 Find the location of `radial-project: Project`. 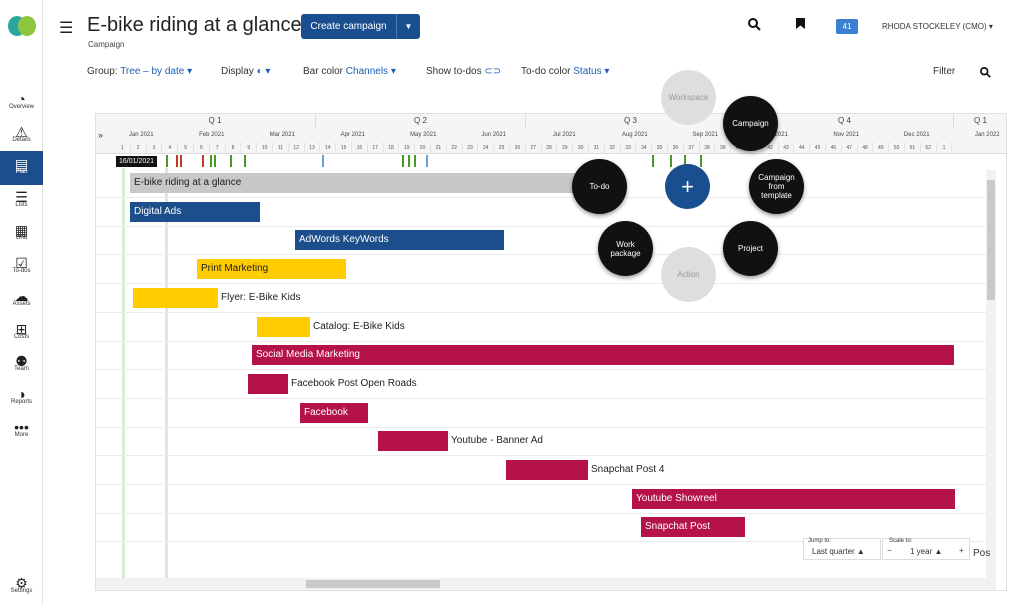

radial-project: Project is located at coordinates (750, 248).